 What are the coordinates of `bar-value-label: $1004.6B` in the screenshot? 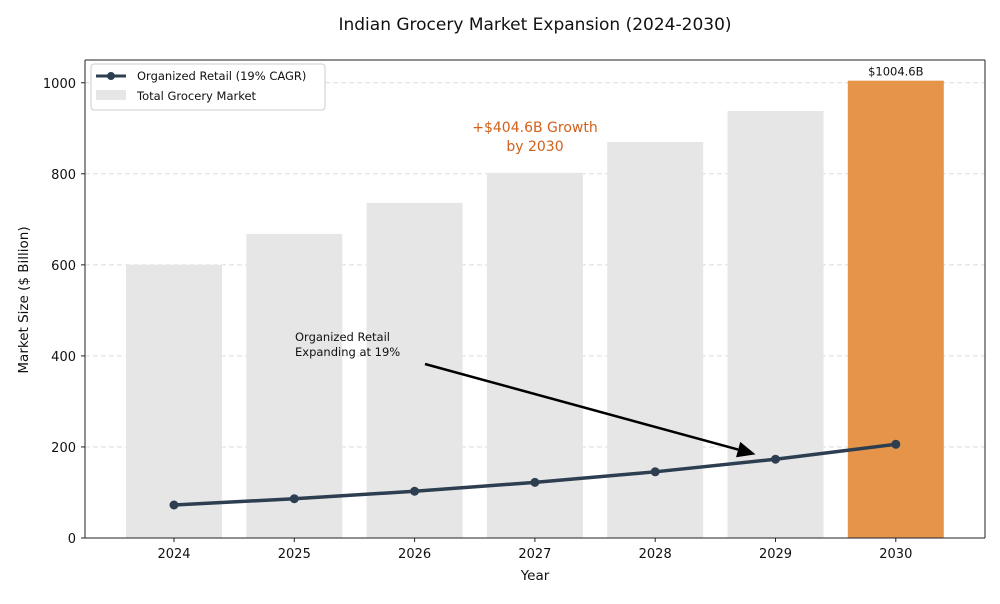 It's located at (896, 72).